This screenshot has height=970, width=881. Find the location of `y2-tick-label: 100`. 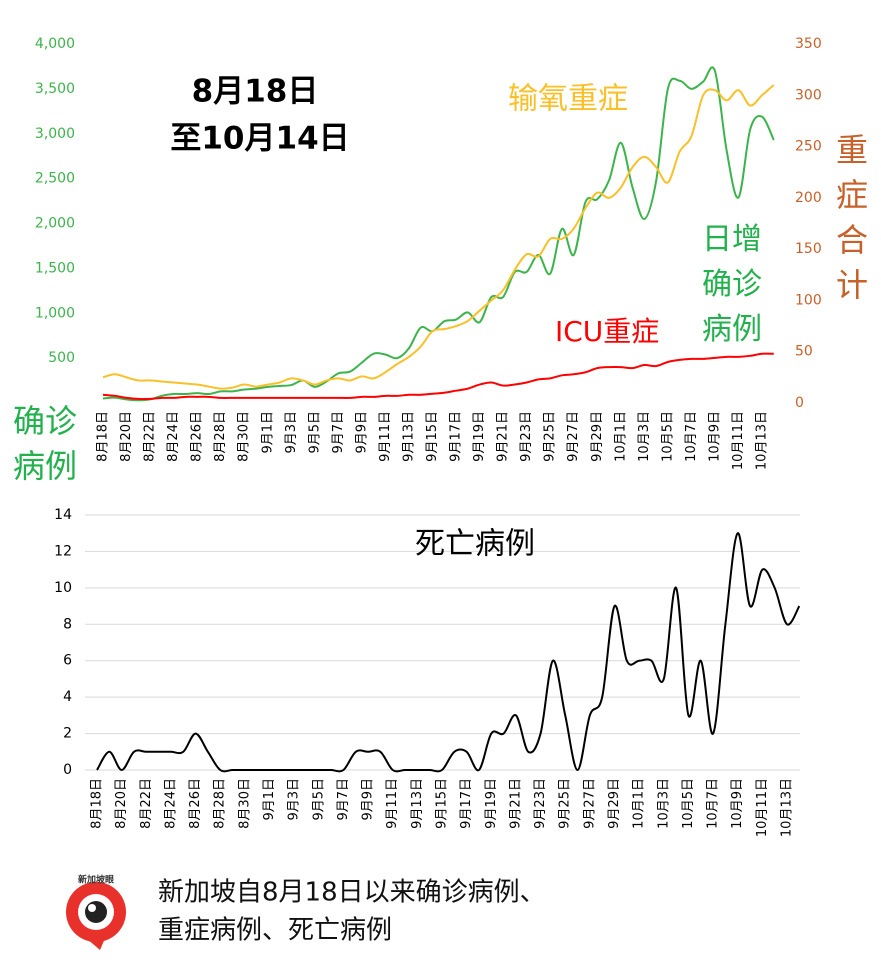

y2-tick-label: 100 is located at coordinates (808, 300).